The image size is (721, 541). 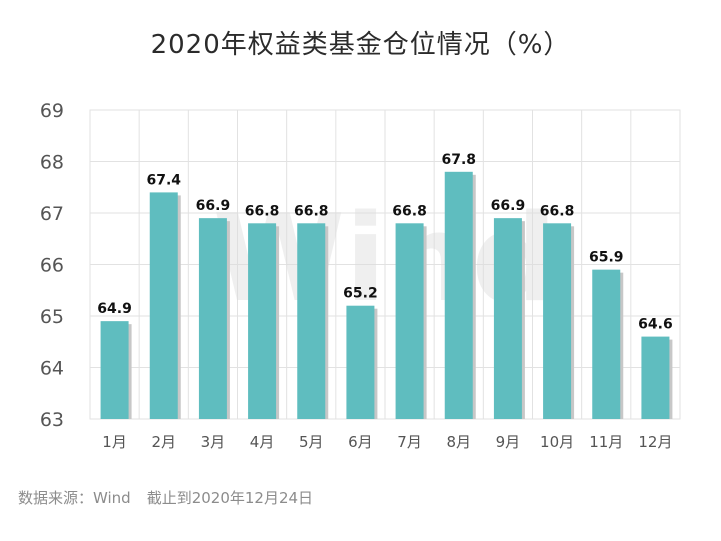 What do you see at coordinates (458, 160) in the screenshot?
I see `data-label: 67.8` at bounding box center [458, 160].